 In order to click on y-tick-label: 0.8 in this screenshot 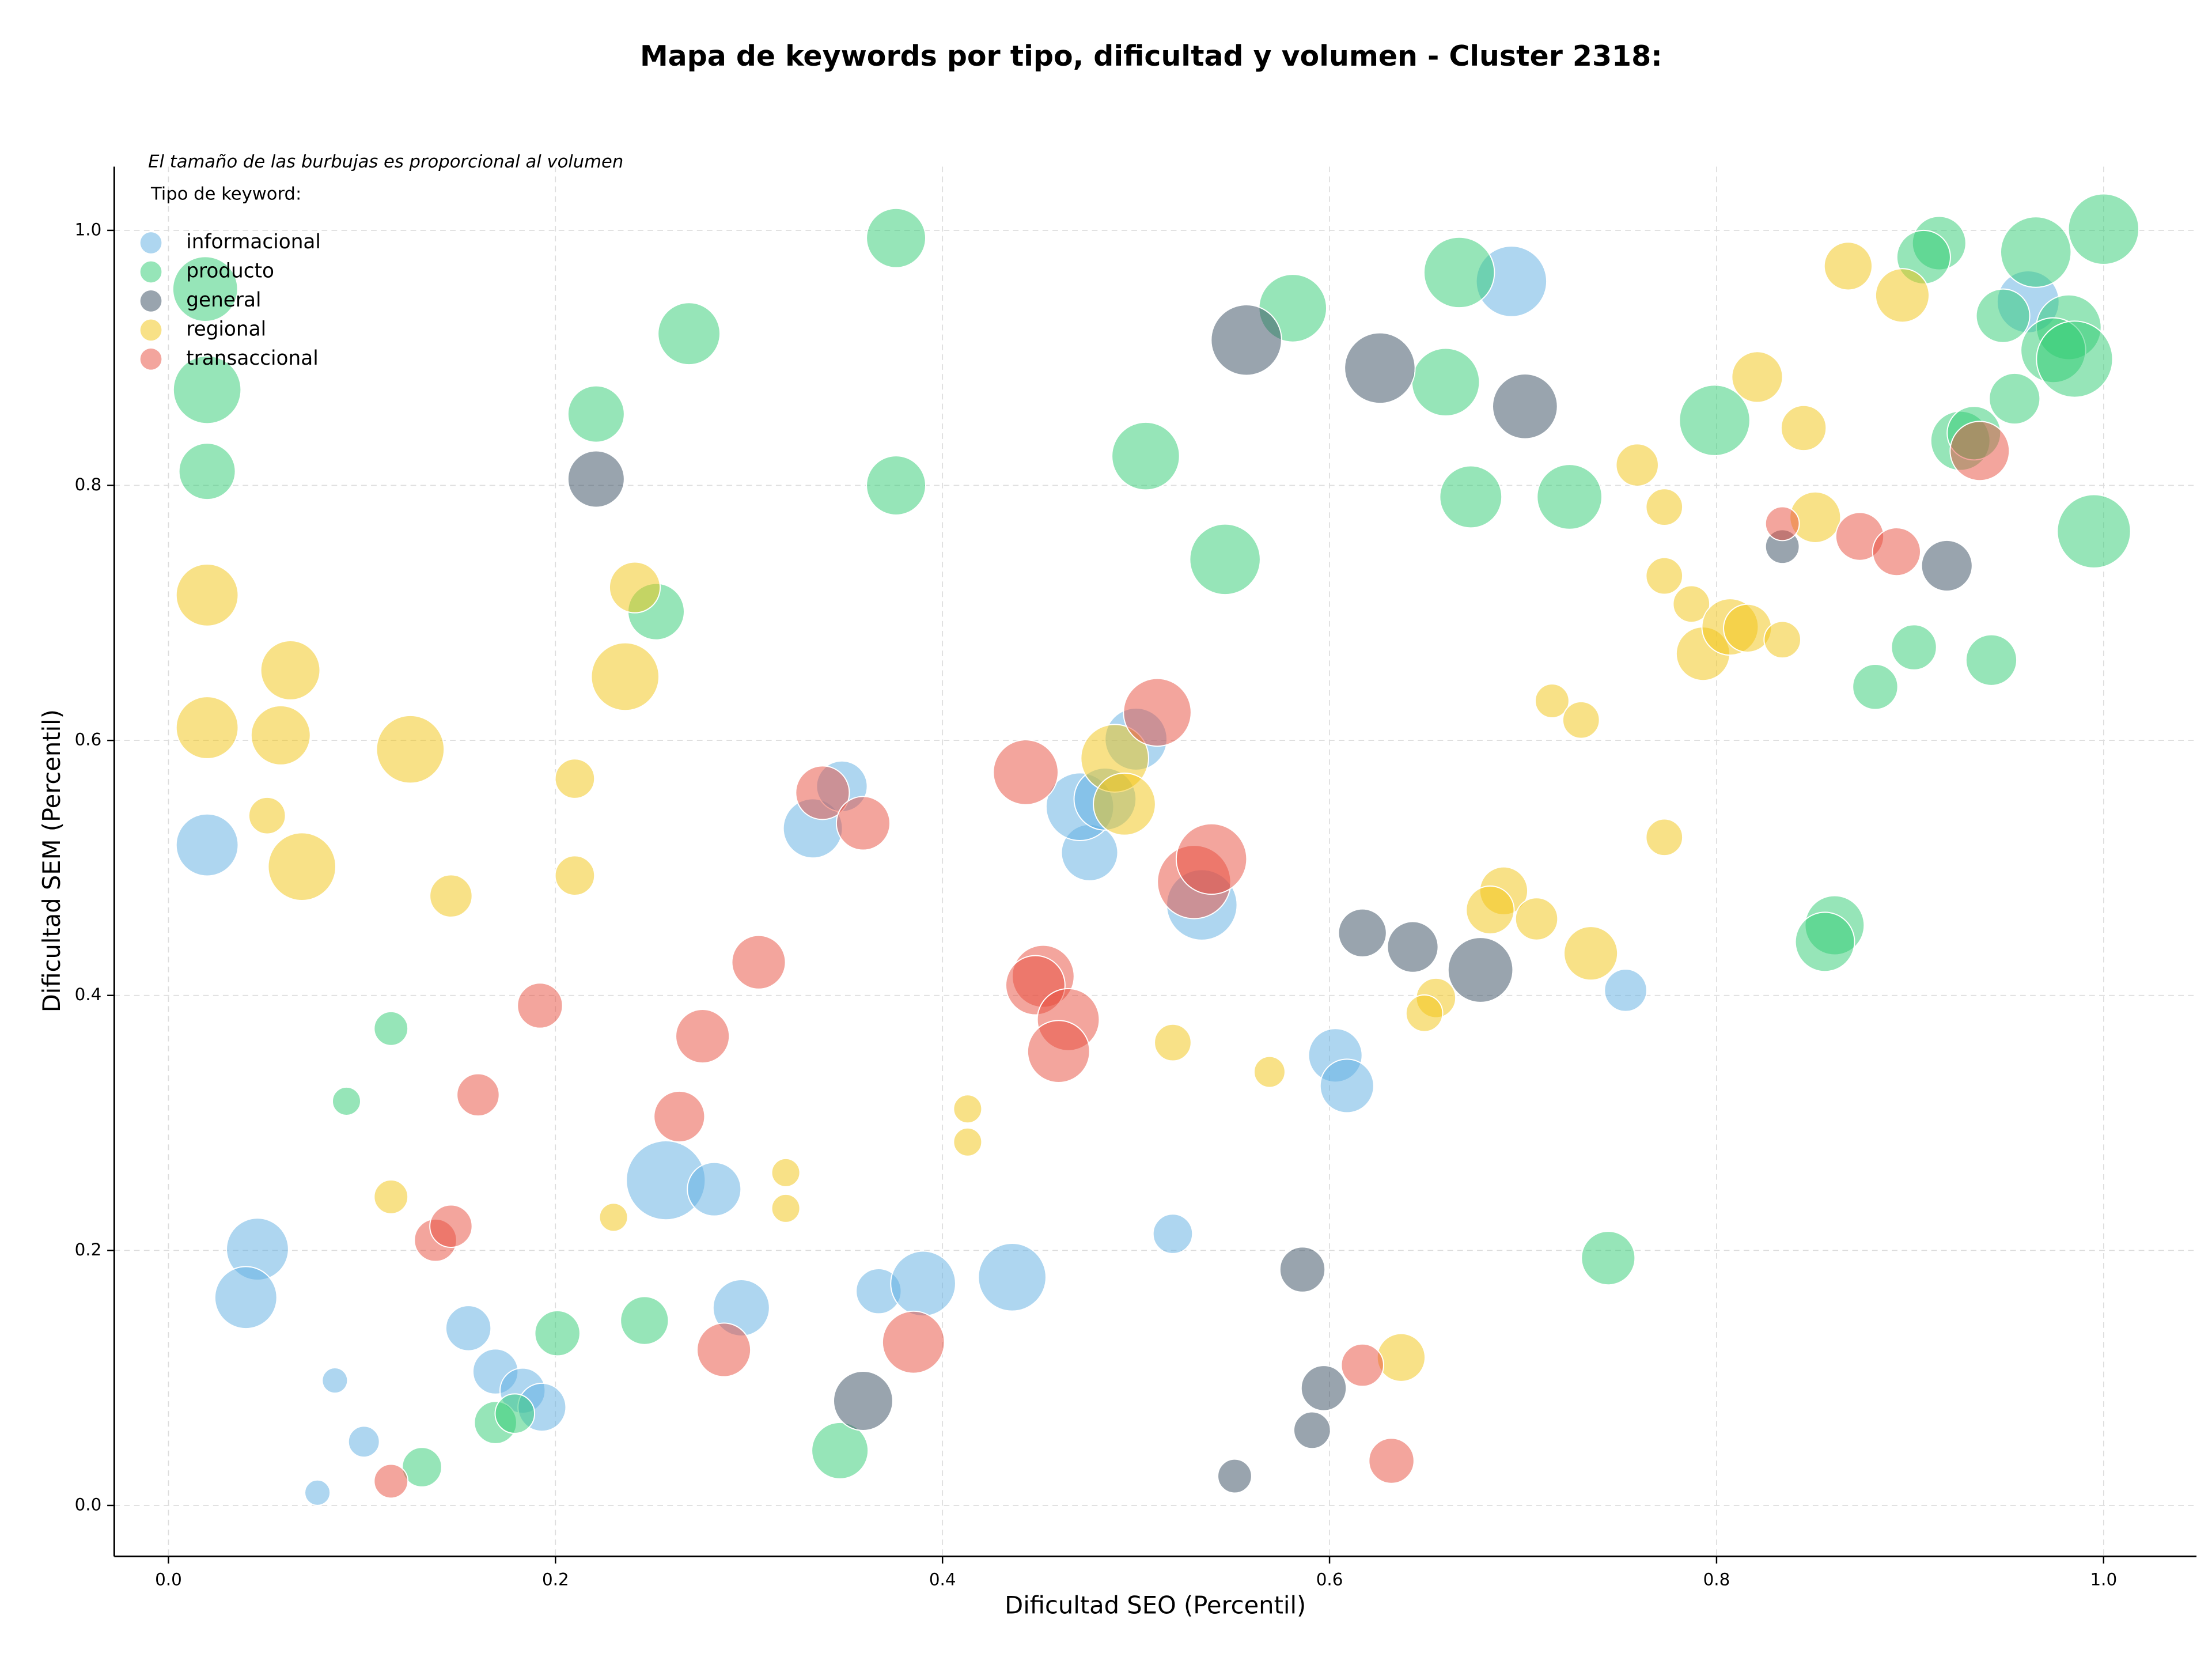, I will do `click(88, 484)`.